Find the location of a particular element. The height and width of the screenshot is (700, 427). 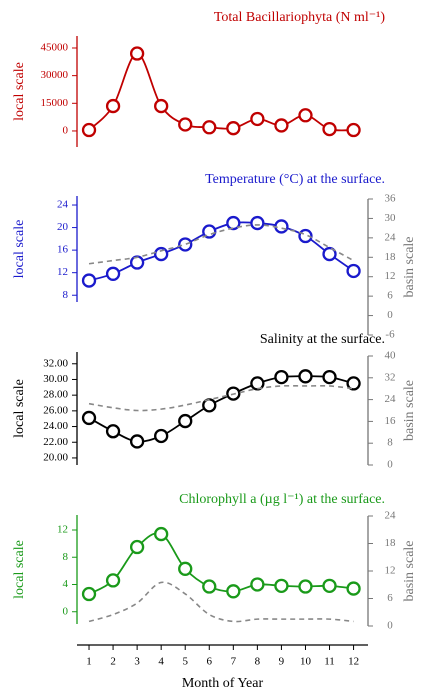

y2-tick-label: 40 is located at coordinates (391, 356).